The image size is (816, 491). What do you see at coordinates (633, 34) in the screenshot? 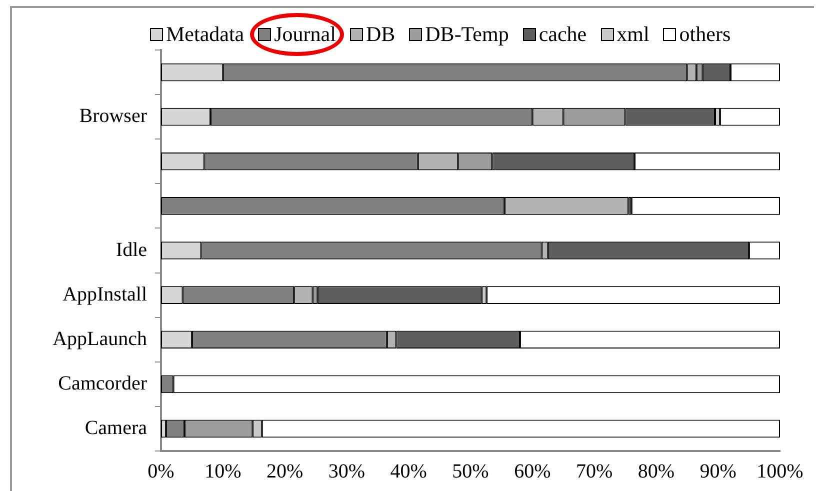
I see `legend-label: xml` at bounding box center [633, 34].